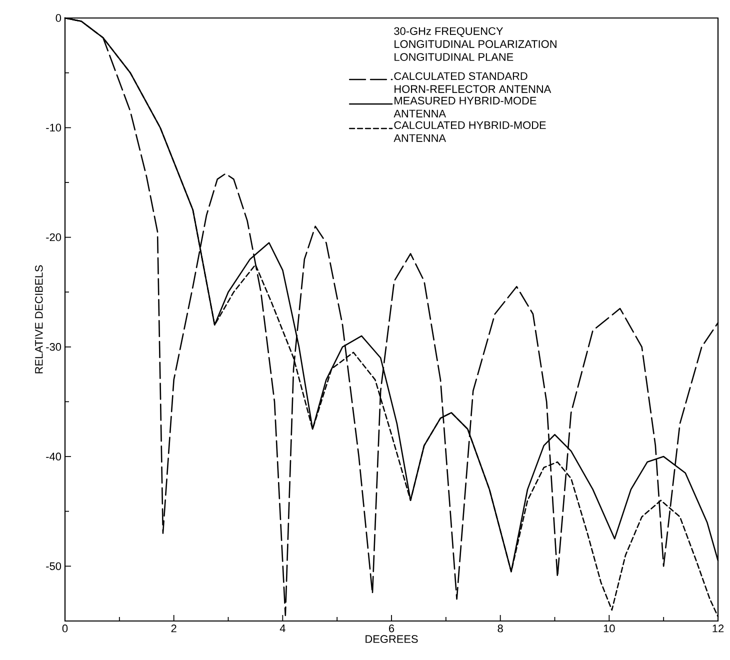 This screenshot has height=660, width=730. What do you see at coordinates (54, 128) in the screenshot?
I see `y-tick-label: -10` at bounding box center [54, 128].